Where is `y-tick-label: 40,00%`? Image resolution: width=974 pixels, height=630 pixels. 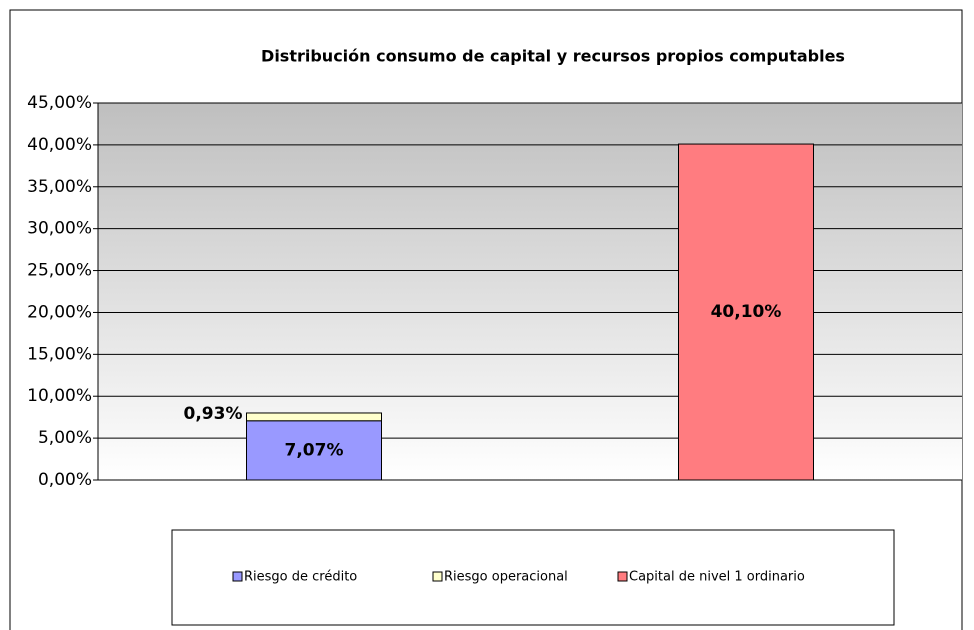 y-tick-label: 40,00% is located at coordinates (59, 145).